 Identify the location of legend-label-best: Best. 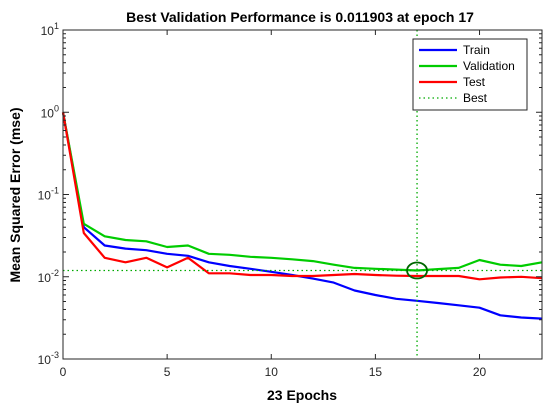
(475, 98).